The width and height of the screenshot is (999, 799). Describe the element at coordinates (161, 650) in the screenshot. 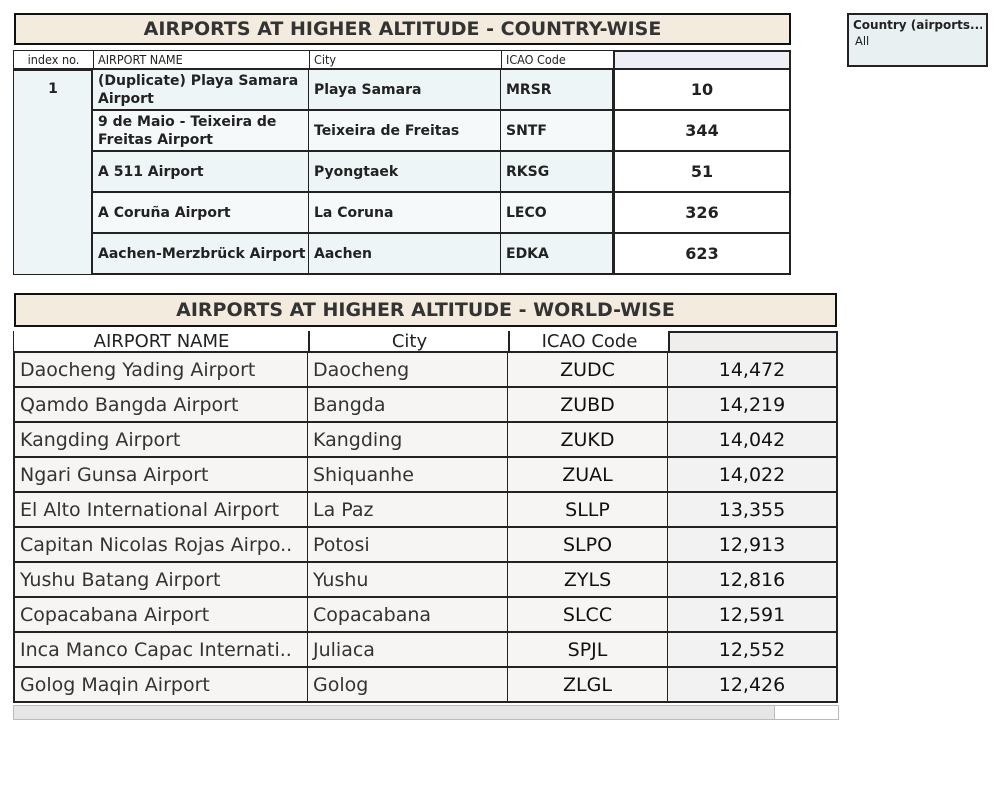

I see `world-row-airport: Inca Manco Capac Internati..` at that location.